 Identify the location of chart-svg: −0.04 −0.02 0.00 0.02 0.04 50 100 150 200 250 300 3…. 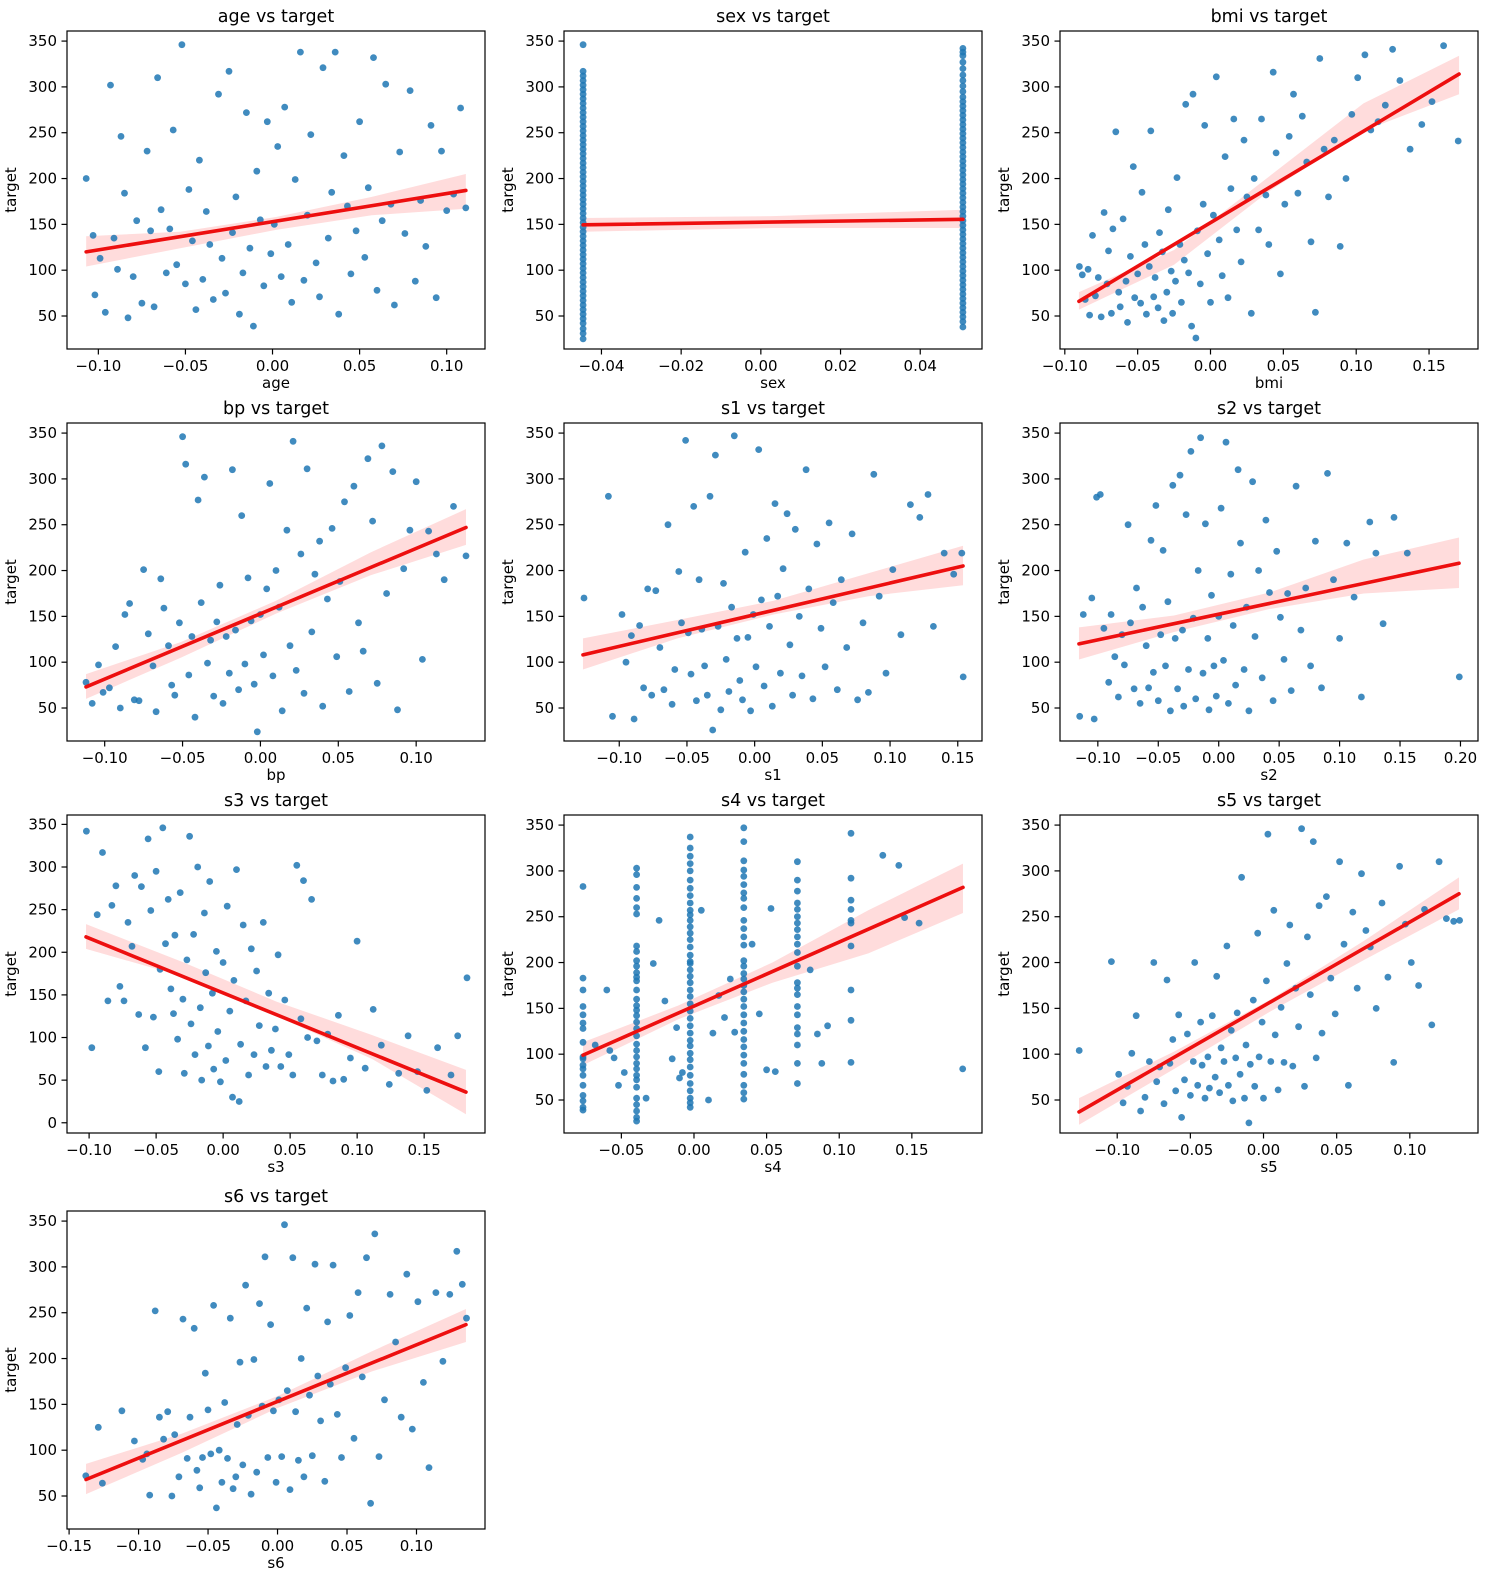
(741, 199).